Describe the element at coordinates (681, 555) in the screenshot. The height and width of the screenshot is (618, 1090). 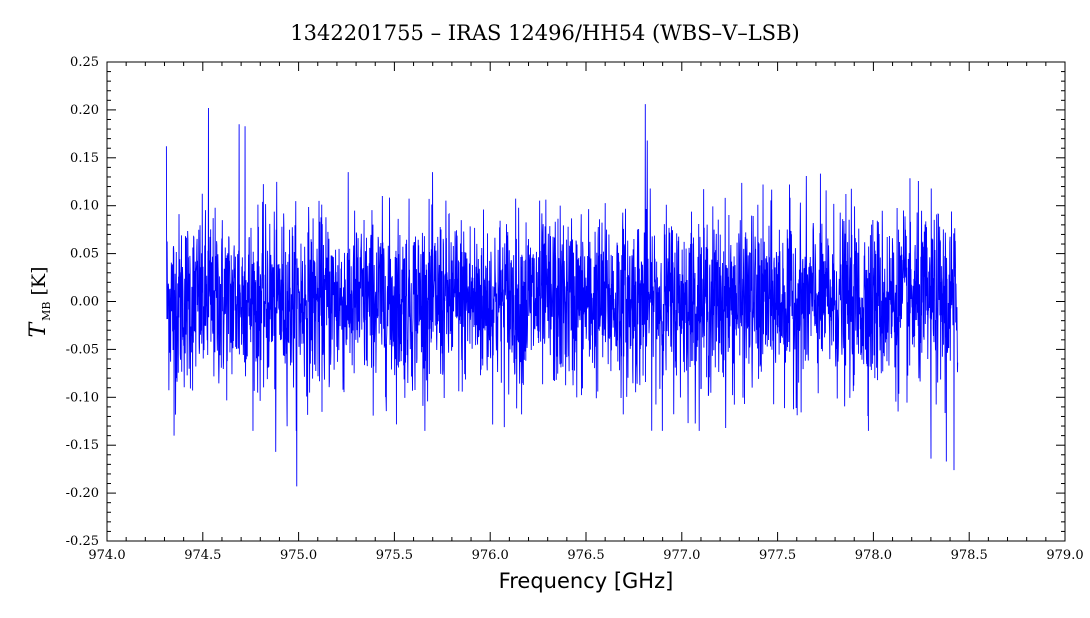
I see `x-tick-label: 977.0` at that location.